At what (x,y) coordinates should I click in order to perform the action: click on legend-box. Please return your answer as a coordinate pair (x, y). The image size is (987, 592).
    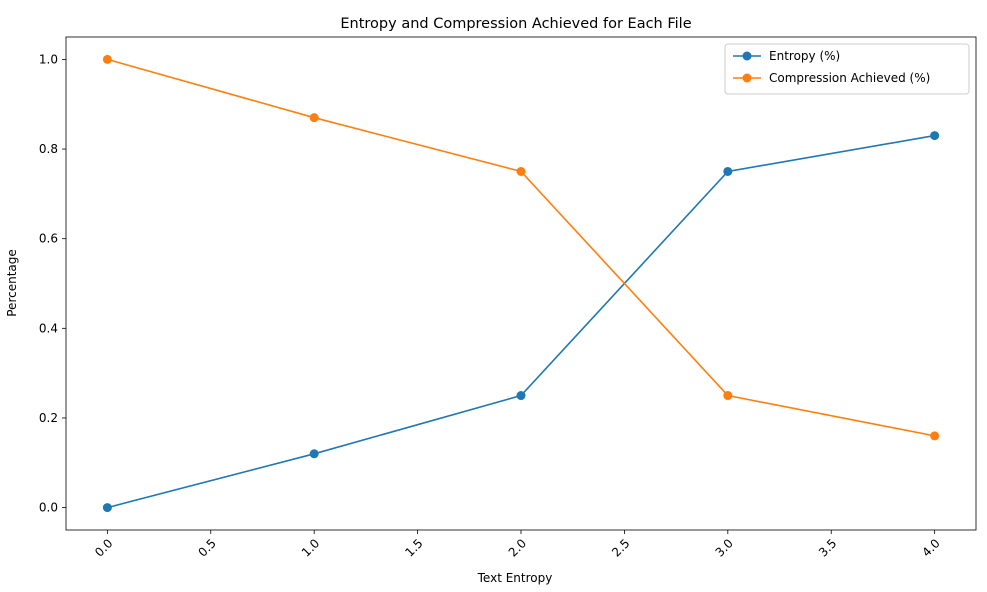
    Looking at the image, I should click on (847, 69).